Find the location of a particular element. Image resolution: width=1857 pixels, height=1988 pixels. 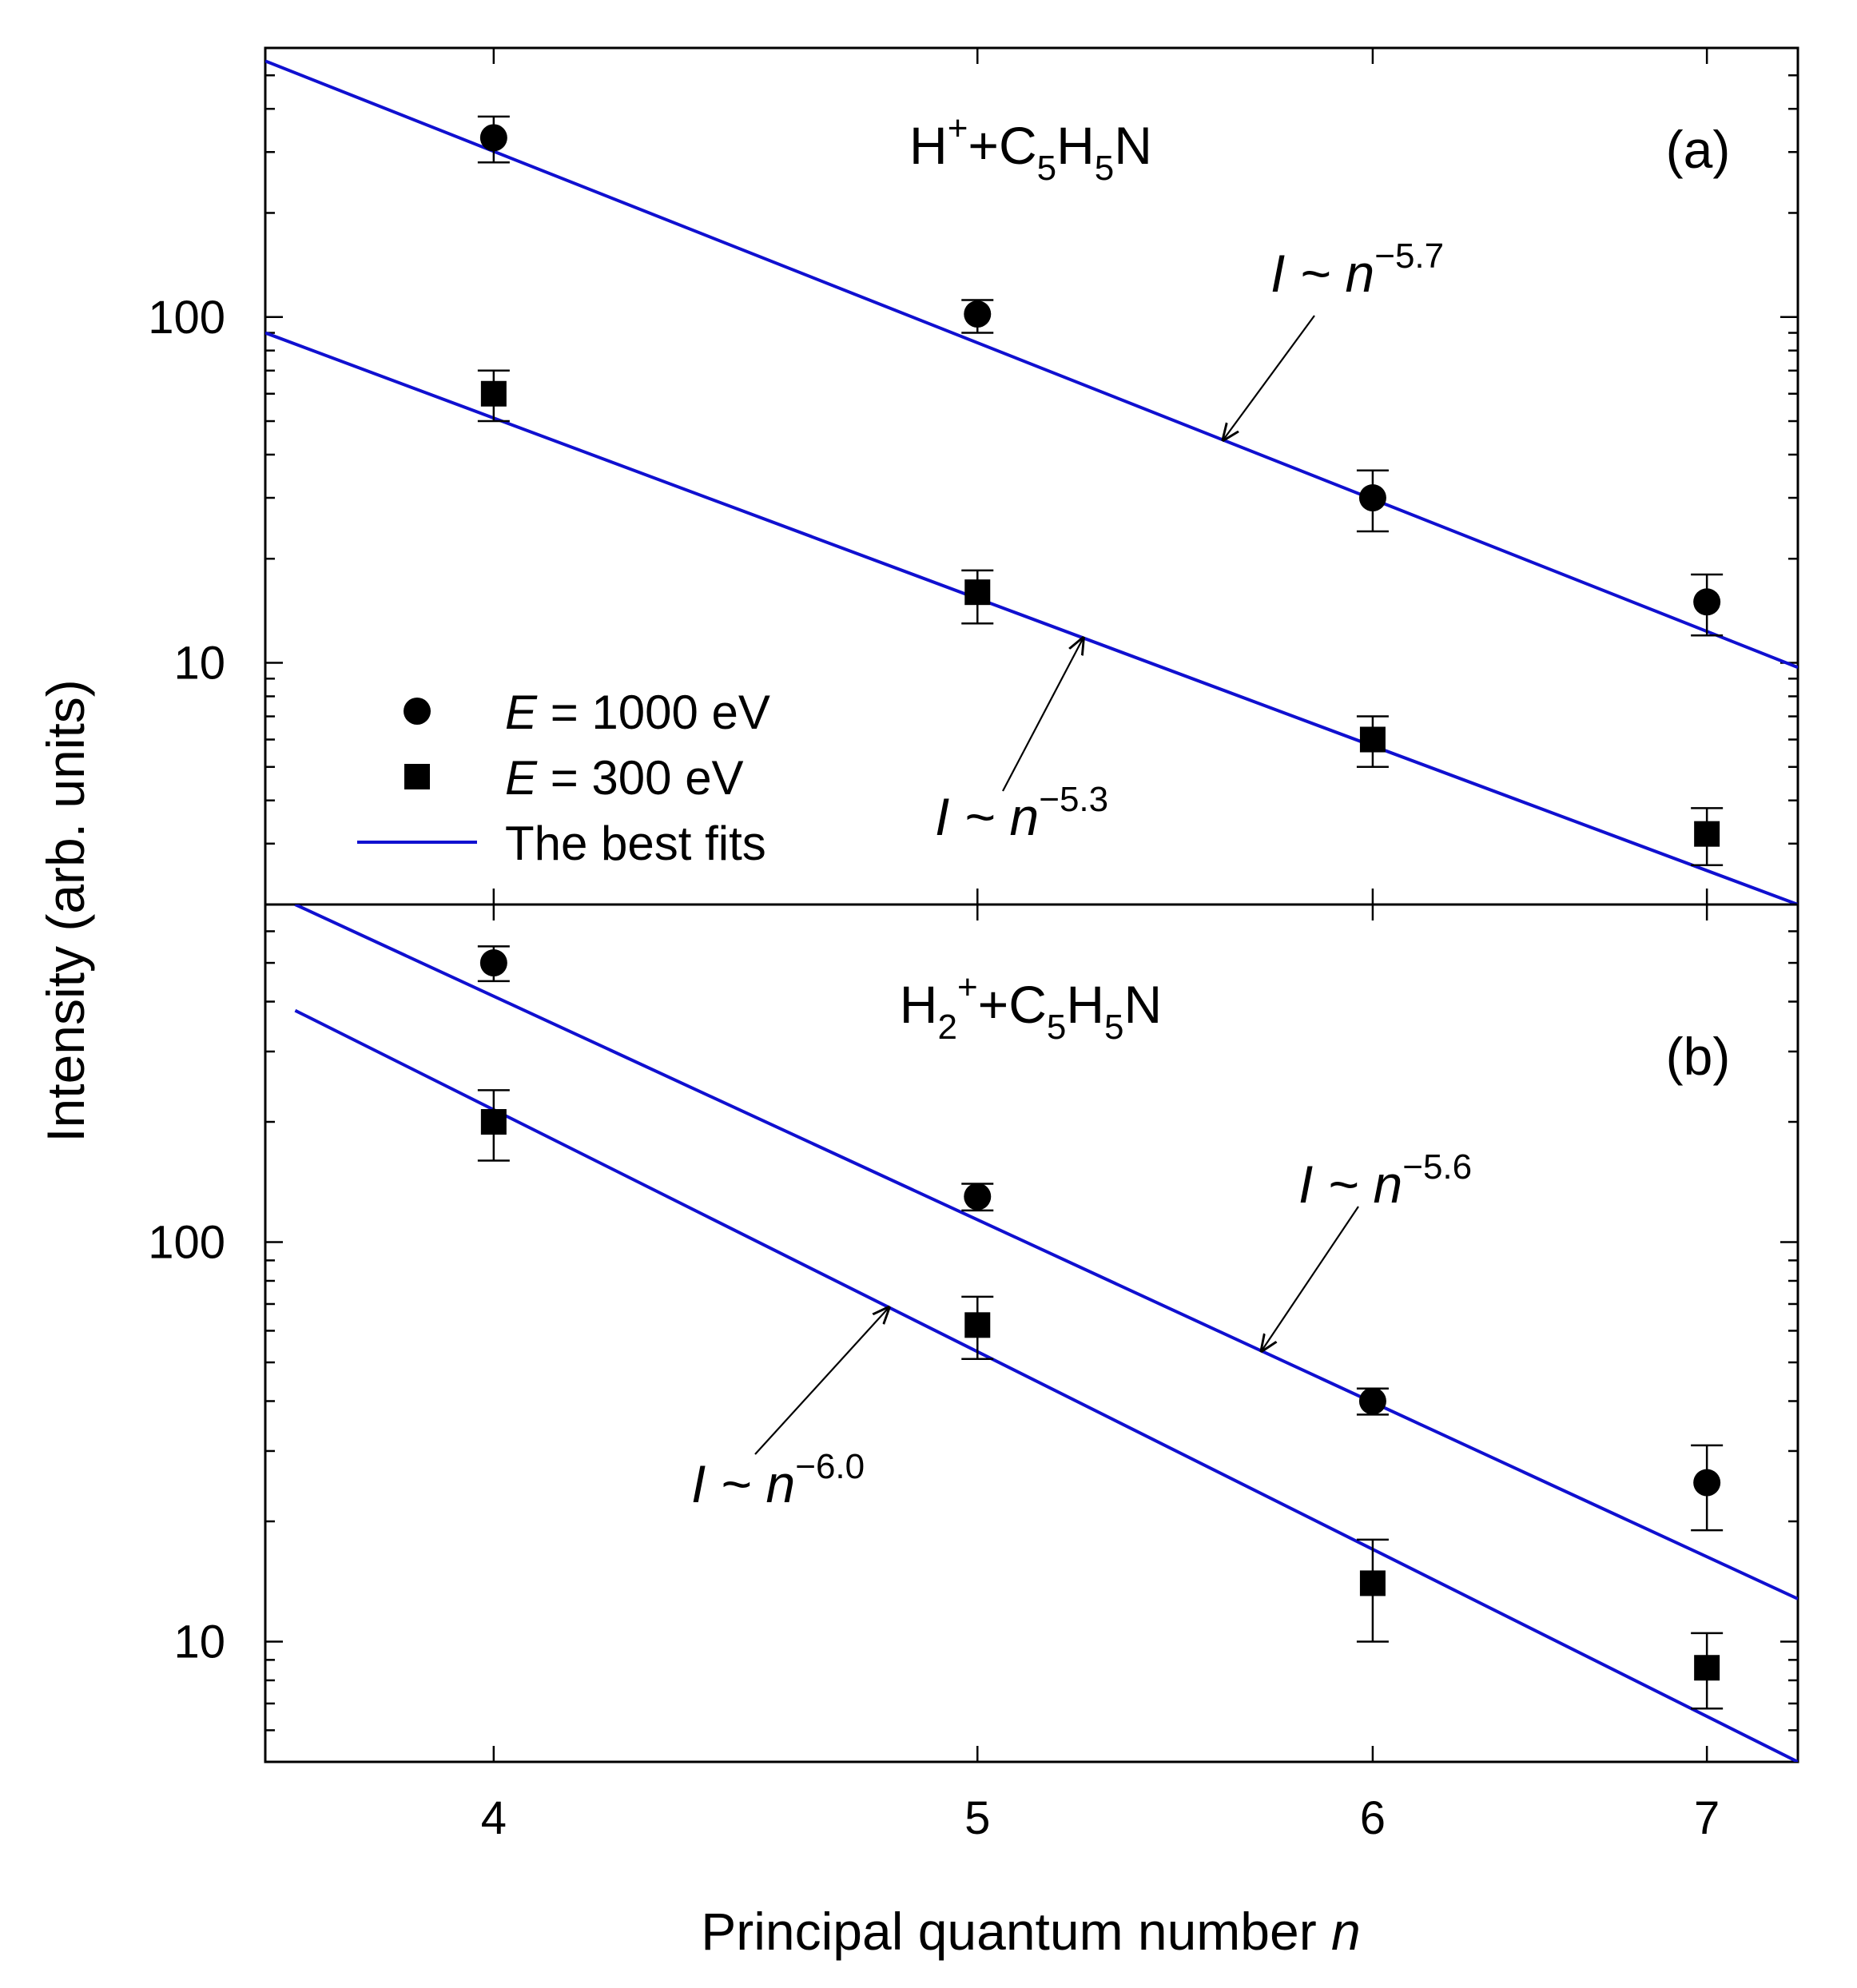

legend-label: E = 300 eV is located at coordinates (624, 778).